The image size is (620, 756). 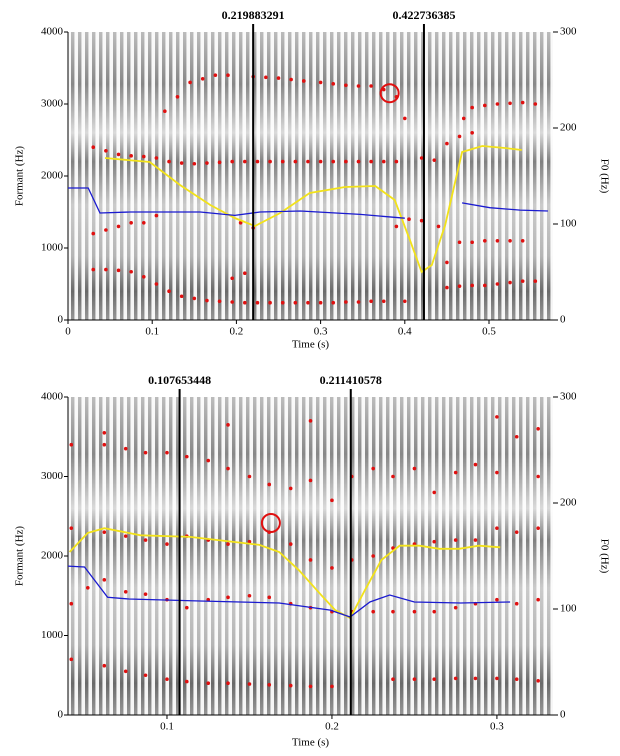 I want to click on highlight-circle, so click(x=389, y=93).